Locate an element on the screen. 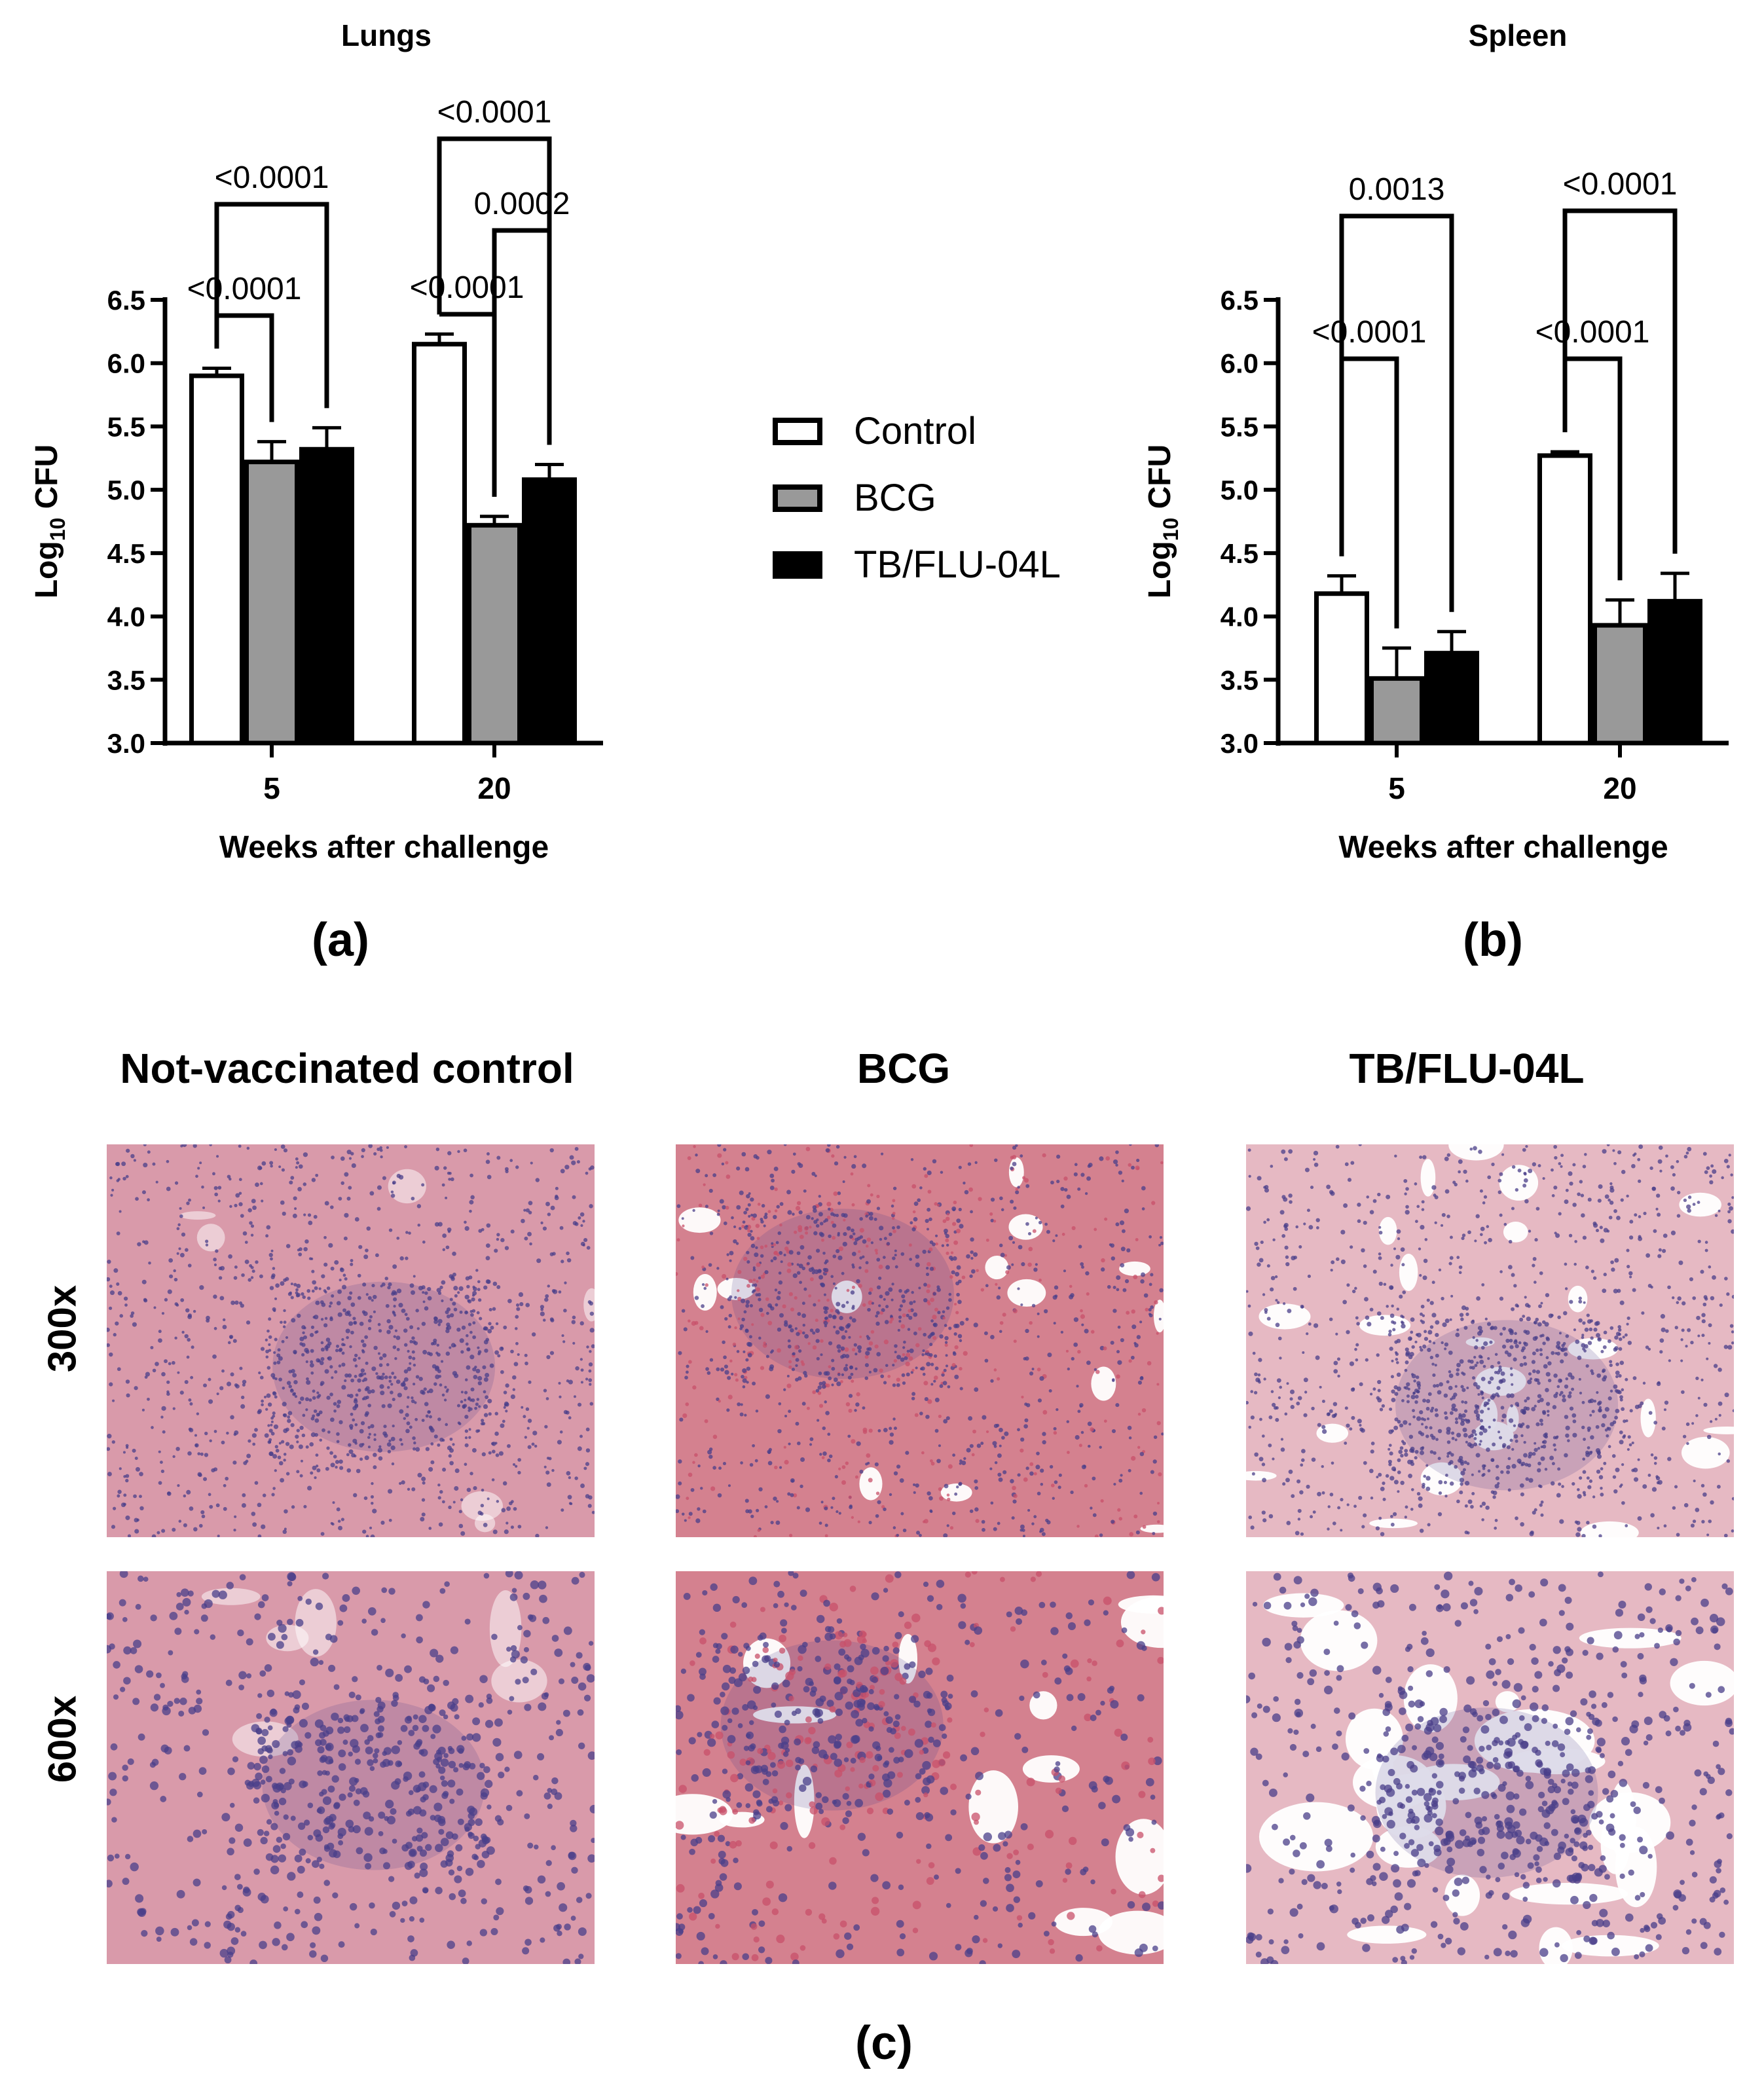 This screenshot has width=1764, height=2093. spleen-significance-bracket: 0.0013 is located at coordinates (1396, 392).